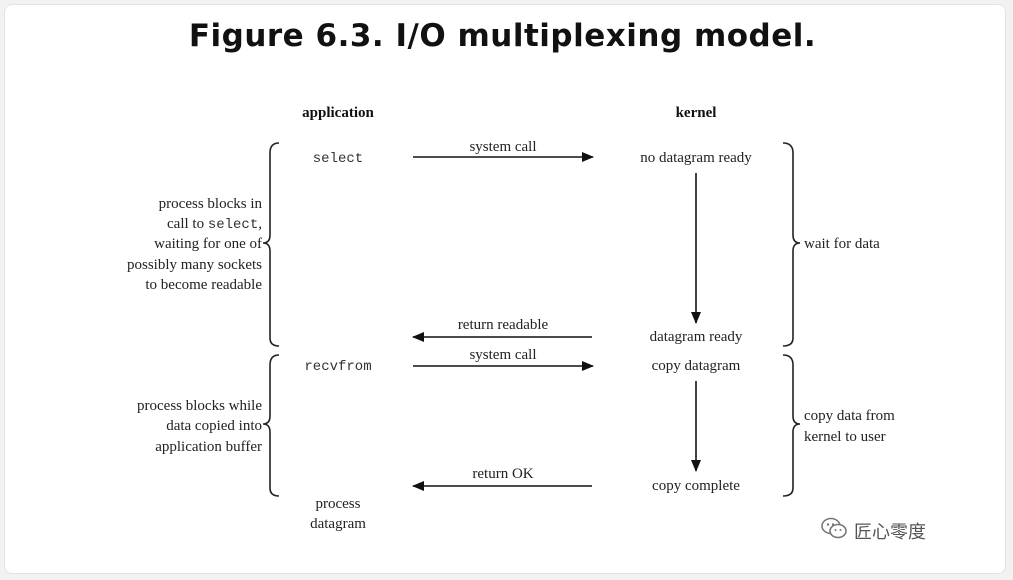  What do you see at coordinates (502, 474) in the screenshot?
I see `return-ok-label: return OK` at bounding box center [502, 474].